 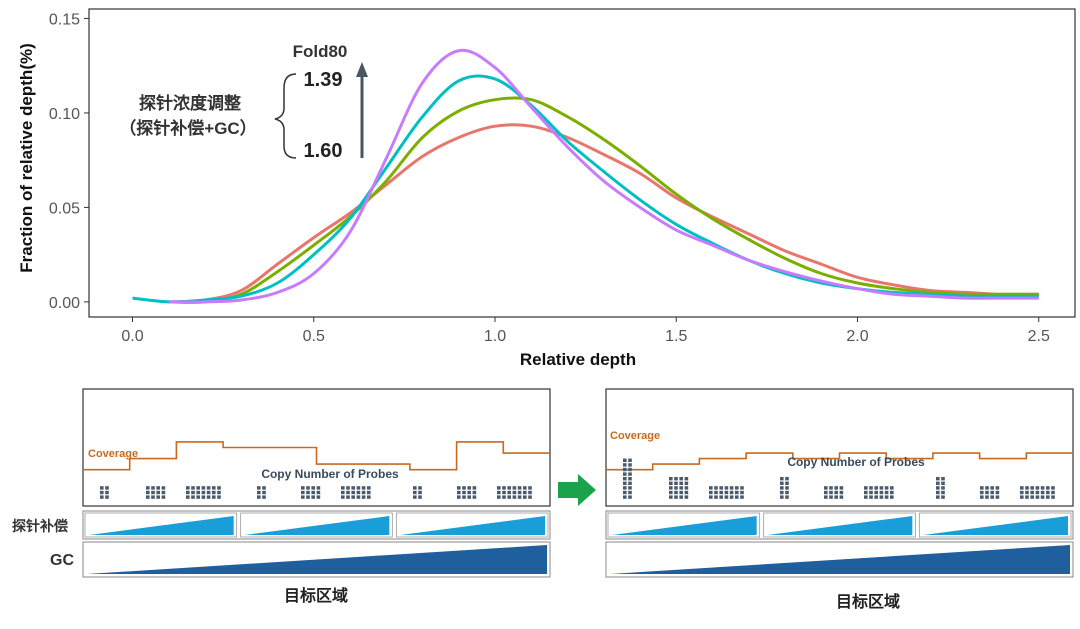 What do you see at coordinates (839, 525) in the screenshot?
I see `after-probe-comp-wedges` at bounding box center [839, 525].